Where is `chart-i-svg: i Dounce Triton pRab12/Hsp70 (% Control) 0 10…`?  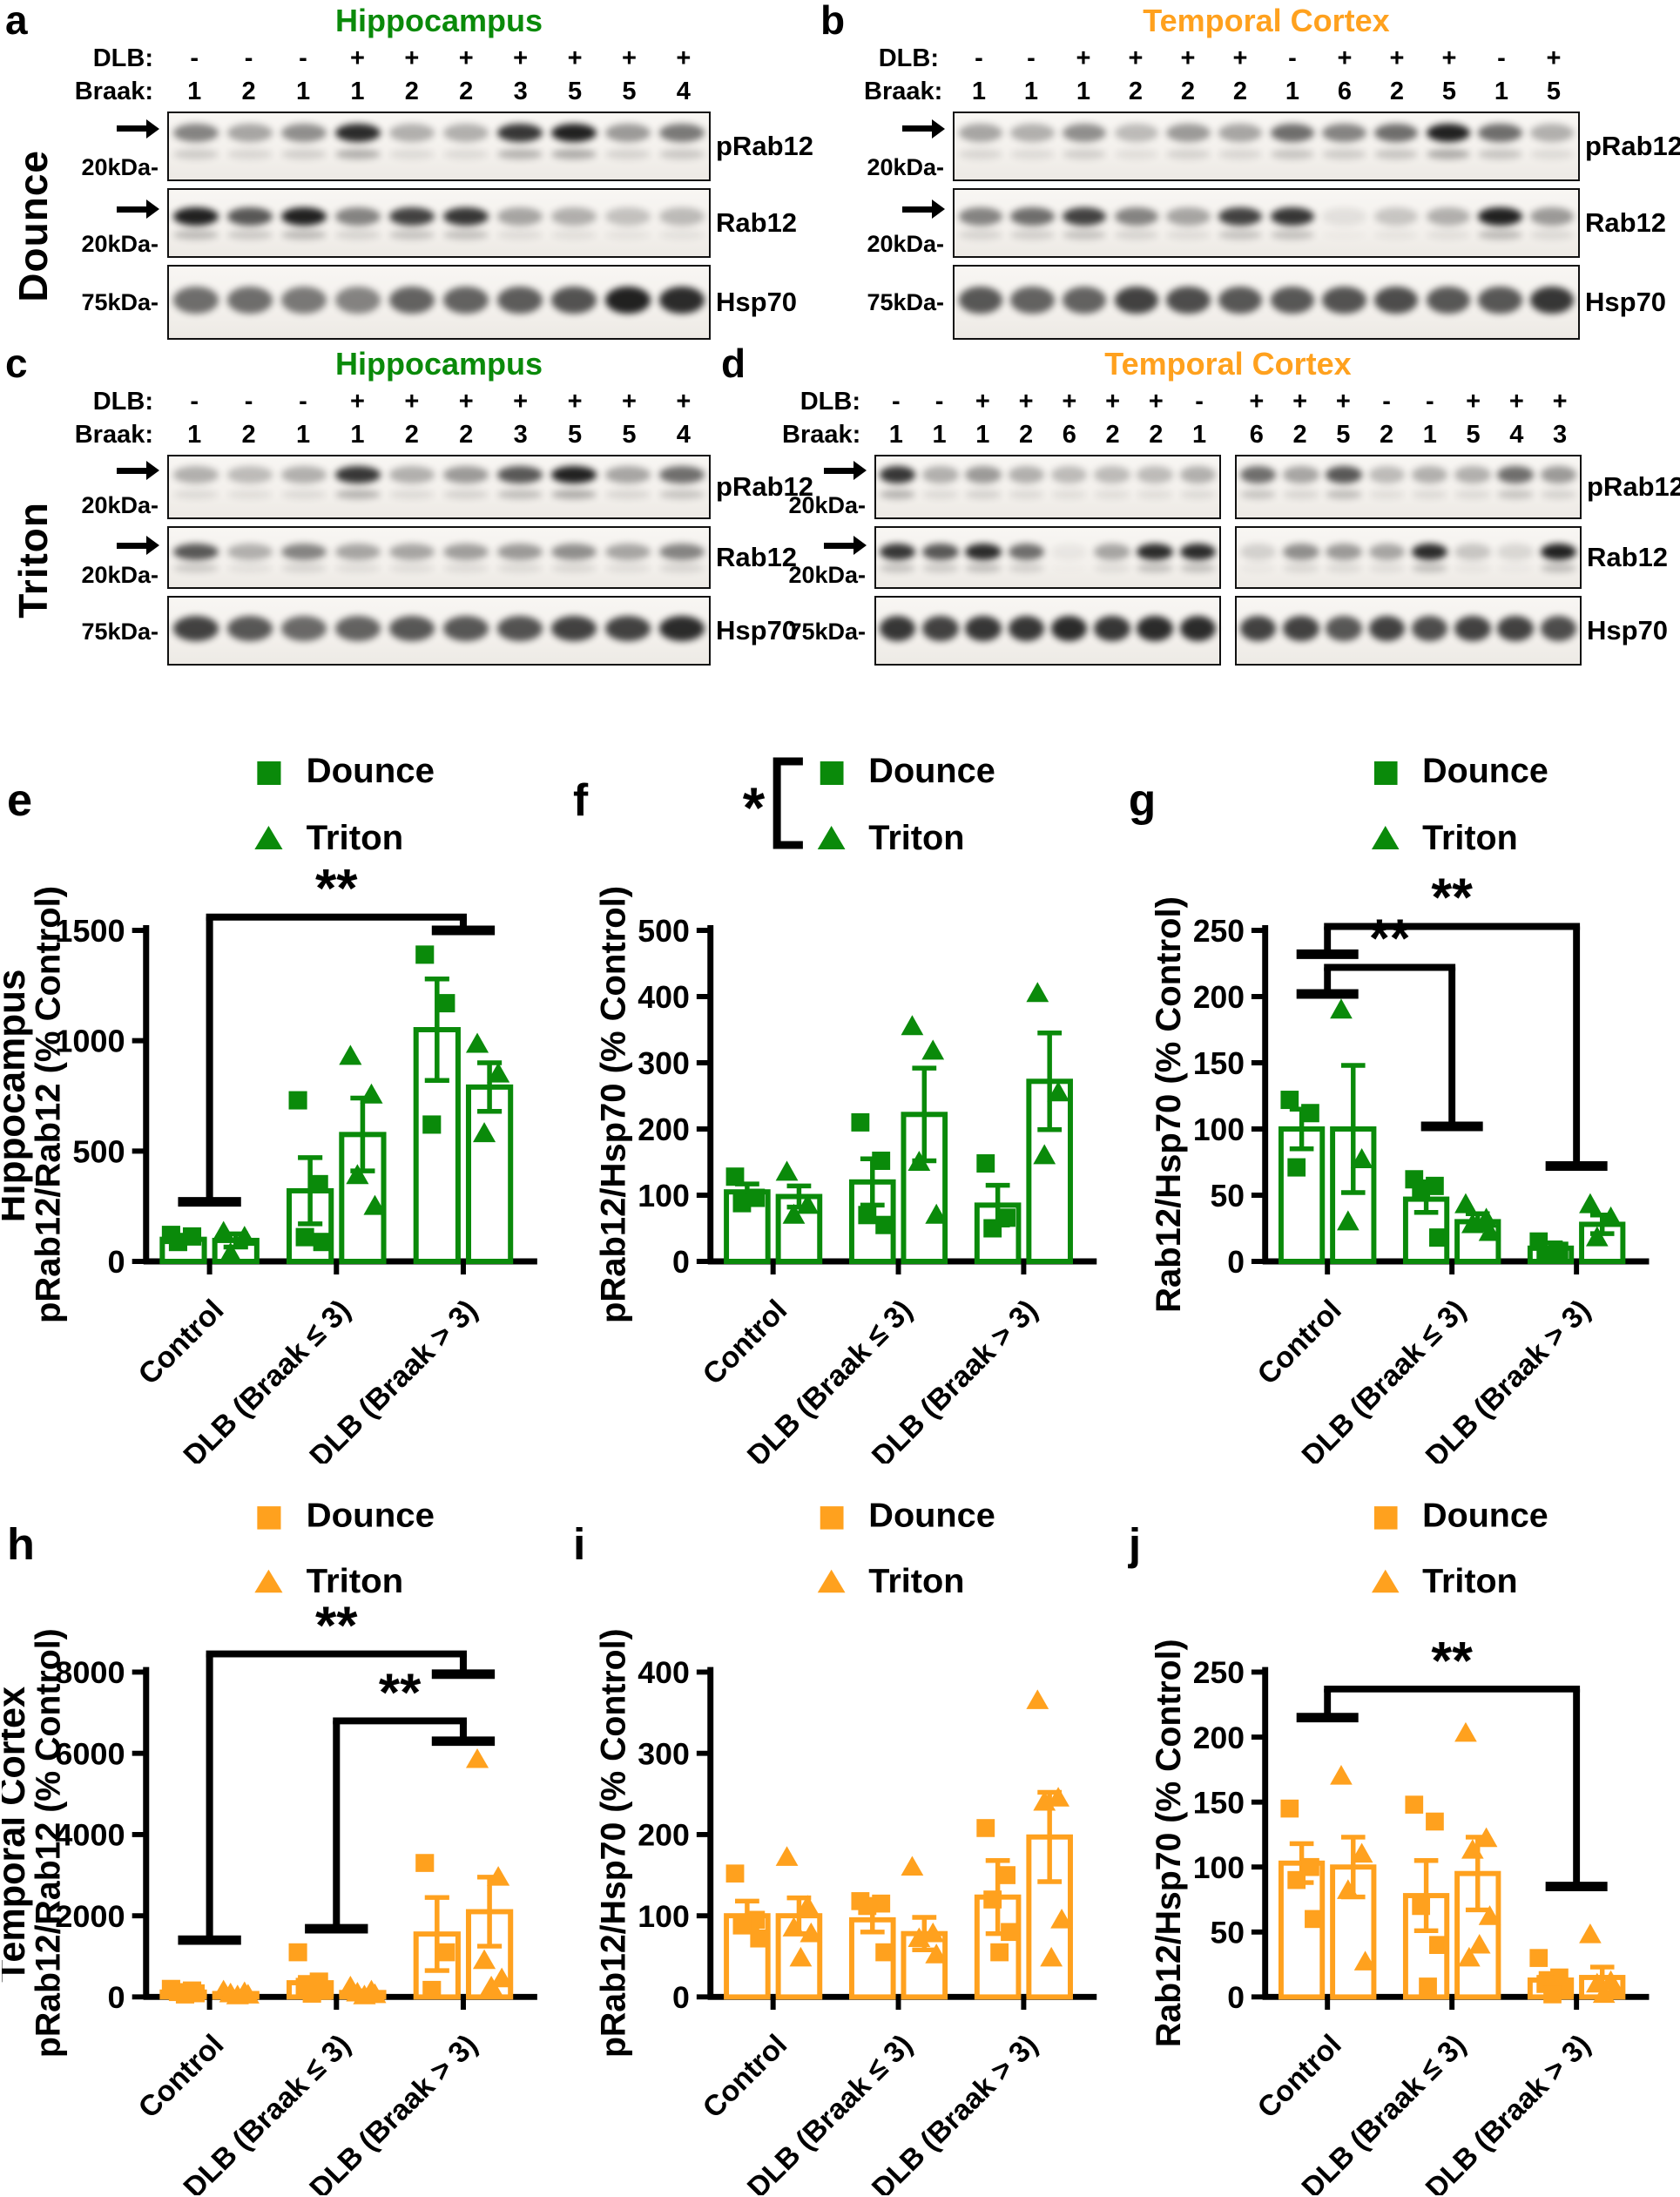
chart-i-svg: i Dounce Triton pRab12/Hsp70 (% Control) 0 10… is located at coordinates (835, 1846).